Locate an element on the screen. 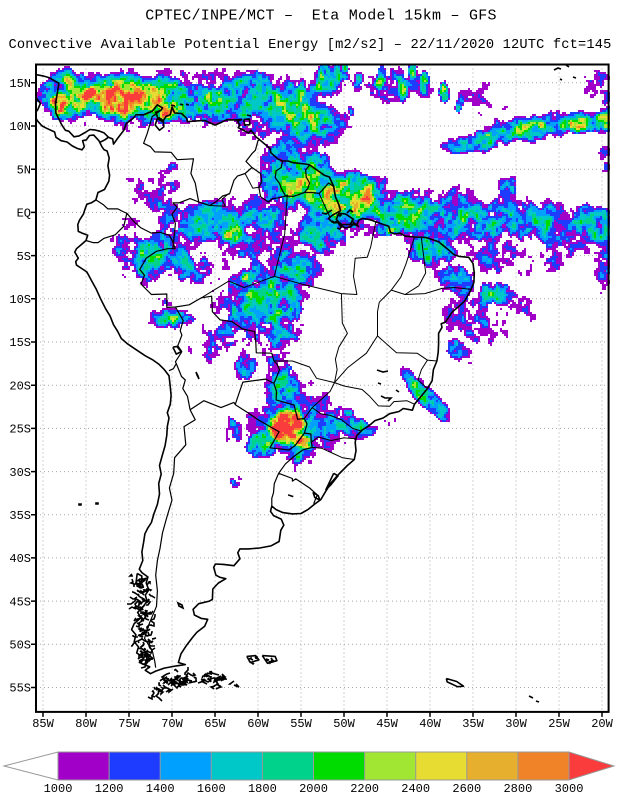 The width and height of the screenshot is (618, 800). svg-text: 60W is located at coordinates (258, 724).